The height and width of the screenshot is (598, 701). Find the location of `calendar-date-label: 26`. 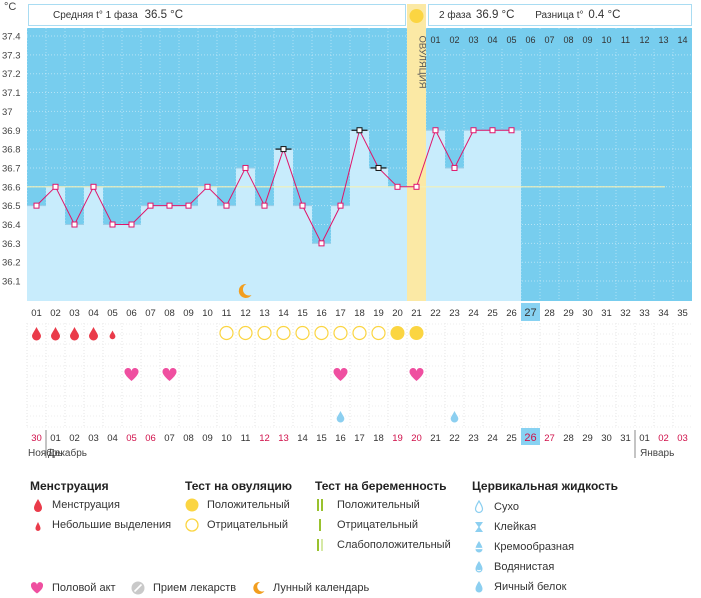

calendar-date-label: 26 is located at coordinates (530, 438).